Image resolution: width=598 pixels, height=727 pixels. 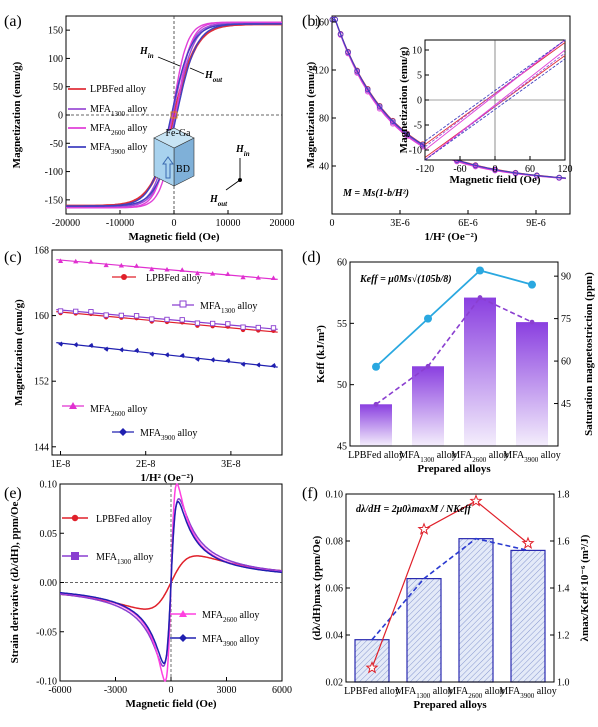 I want to click on x-tick-label: -3000, so click(x=115, y=690).